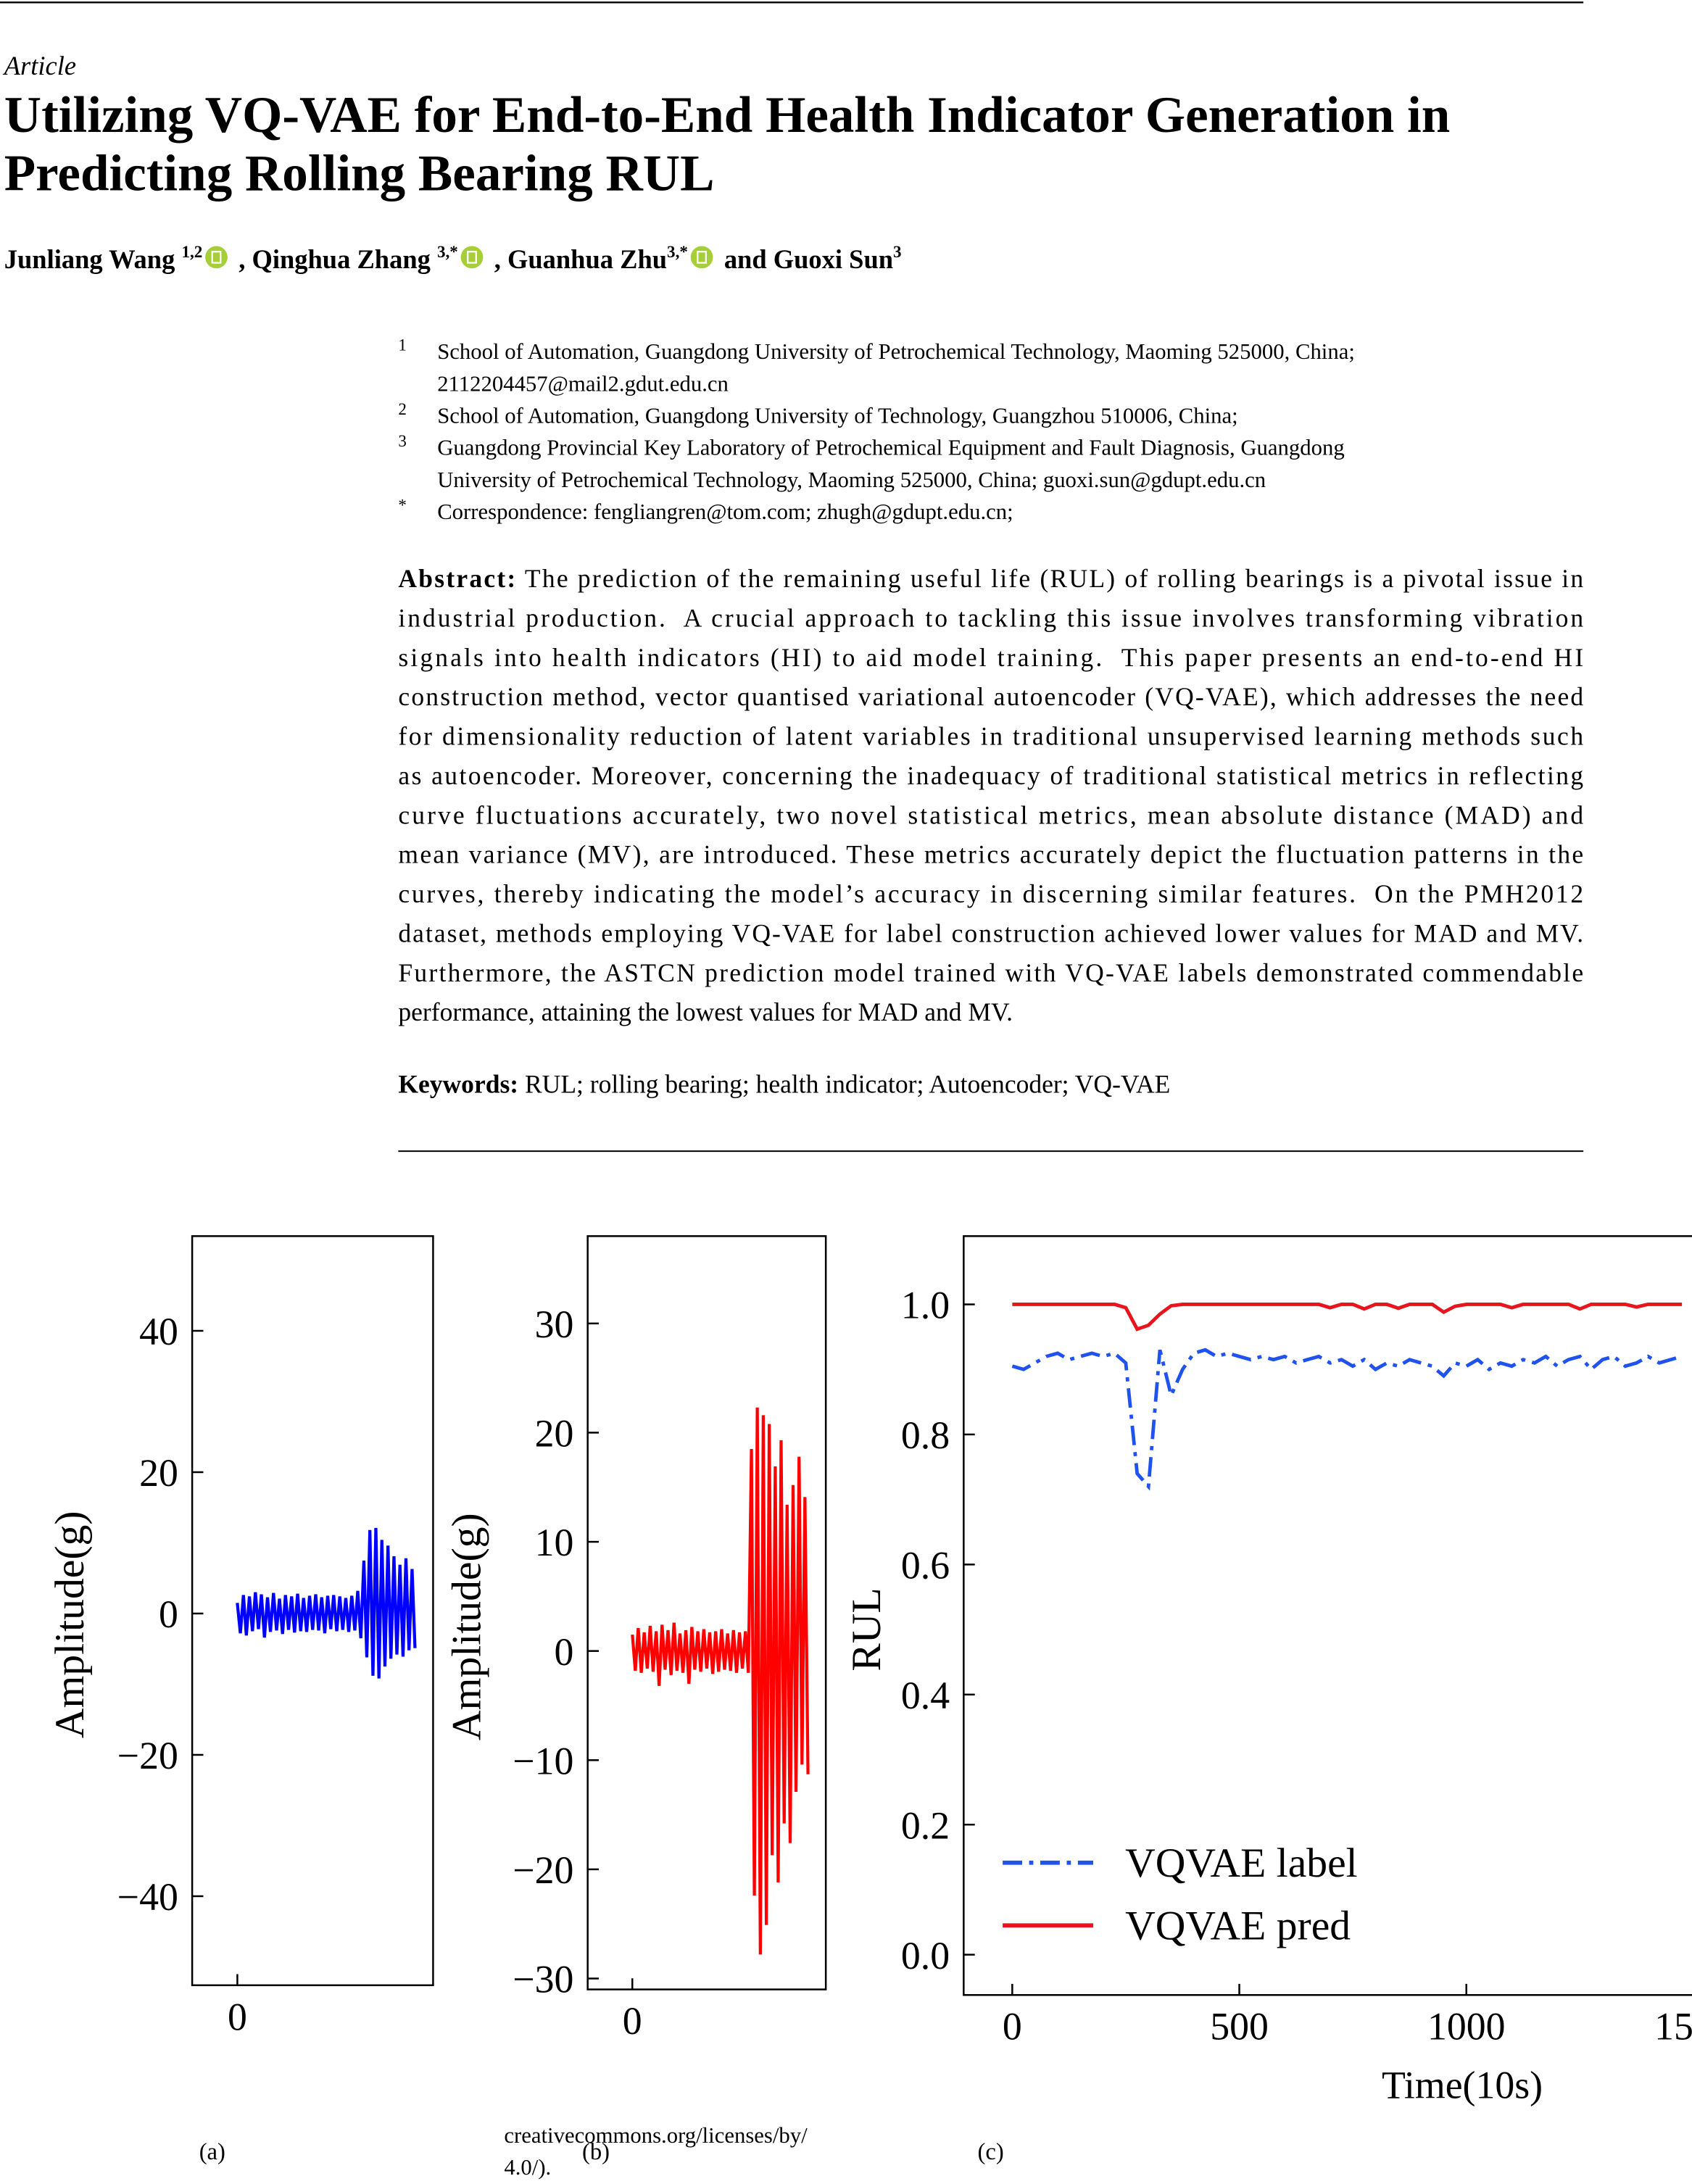  Describe the element at coordinates (1466, 2026) in the screenshot. I see `x-tick-label: 1000` at that location.